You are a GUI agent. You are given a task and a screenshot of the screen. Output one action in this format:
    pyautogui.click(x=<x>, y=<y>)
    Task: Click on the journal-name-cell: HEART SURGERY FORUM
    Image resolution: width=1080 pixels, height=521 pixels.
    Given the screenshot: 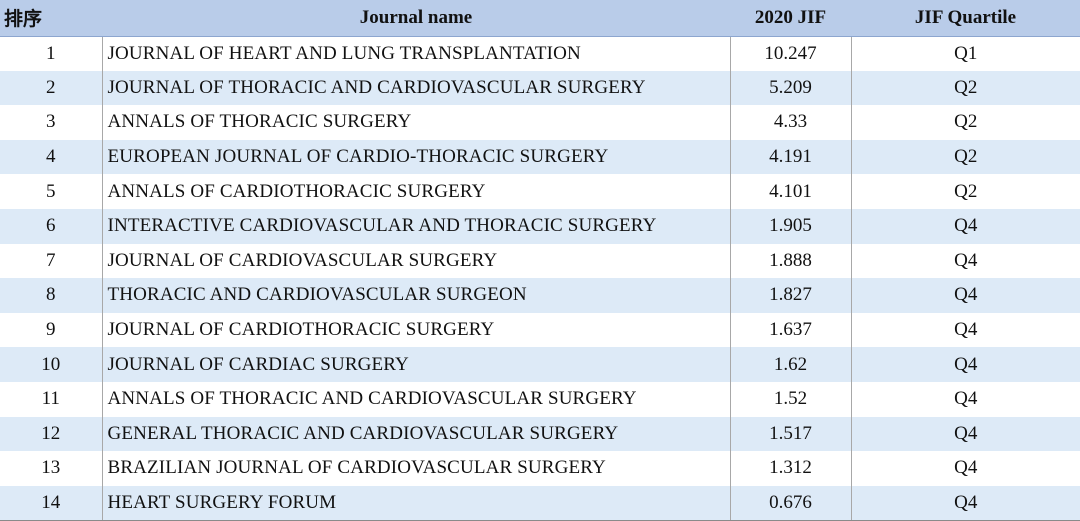 What is the action you would take?
    pyautogui.click(x=415, y=503)
    